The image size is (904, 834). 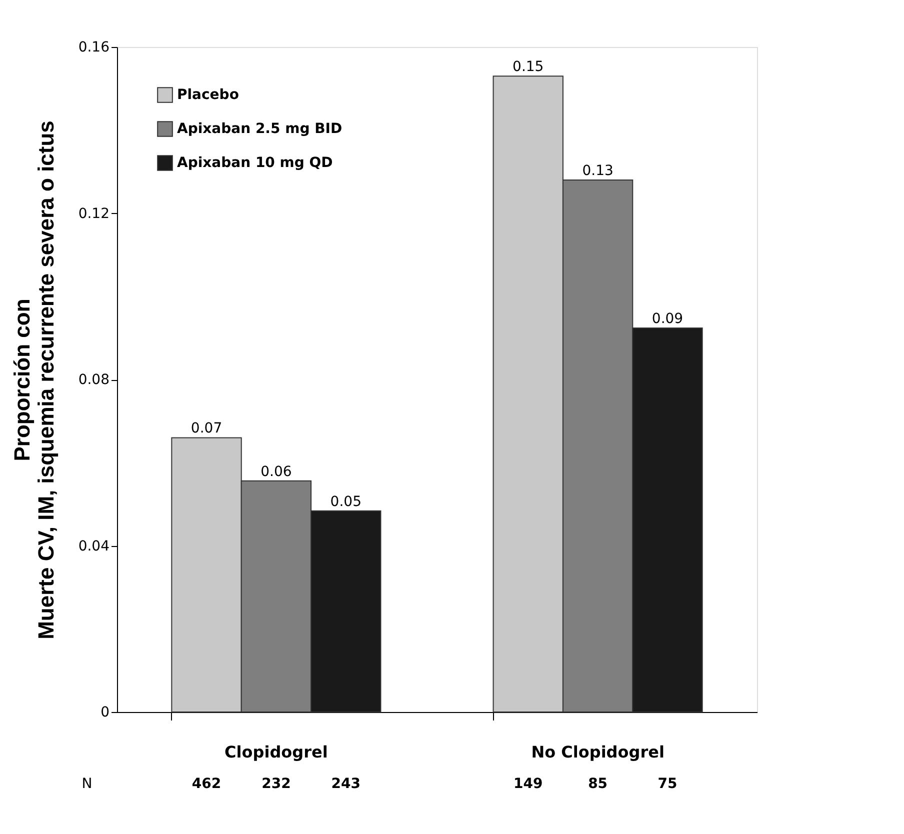 What do you see at coordinates (105, 712) in the screenshot?
I see `y-tick-label: 0` at bounding box center [105, 712].